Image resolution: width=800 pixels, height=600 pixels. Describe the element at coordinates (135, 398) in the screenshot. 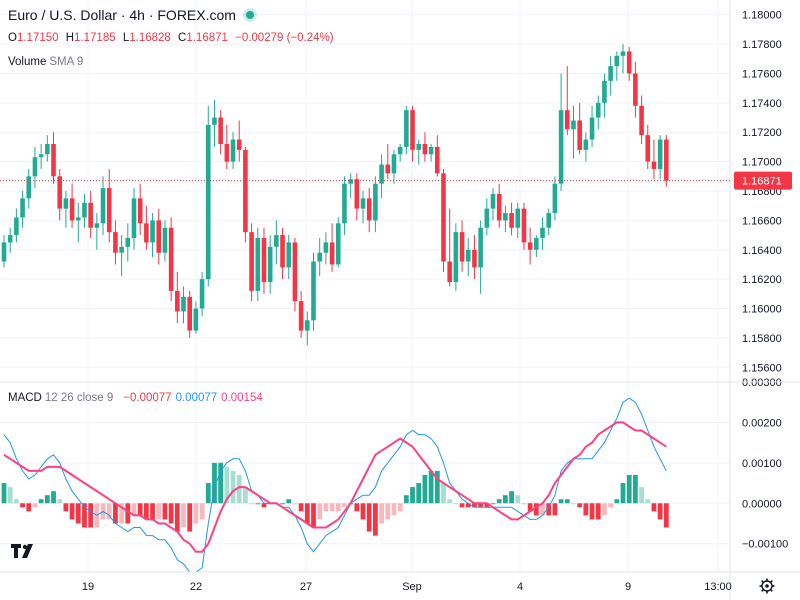

I see `macd-legend: MACD 12 26 close 9 −0.00077 0.00077 0.00154` at that location.